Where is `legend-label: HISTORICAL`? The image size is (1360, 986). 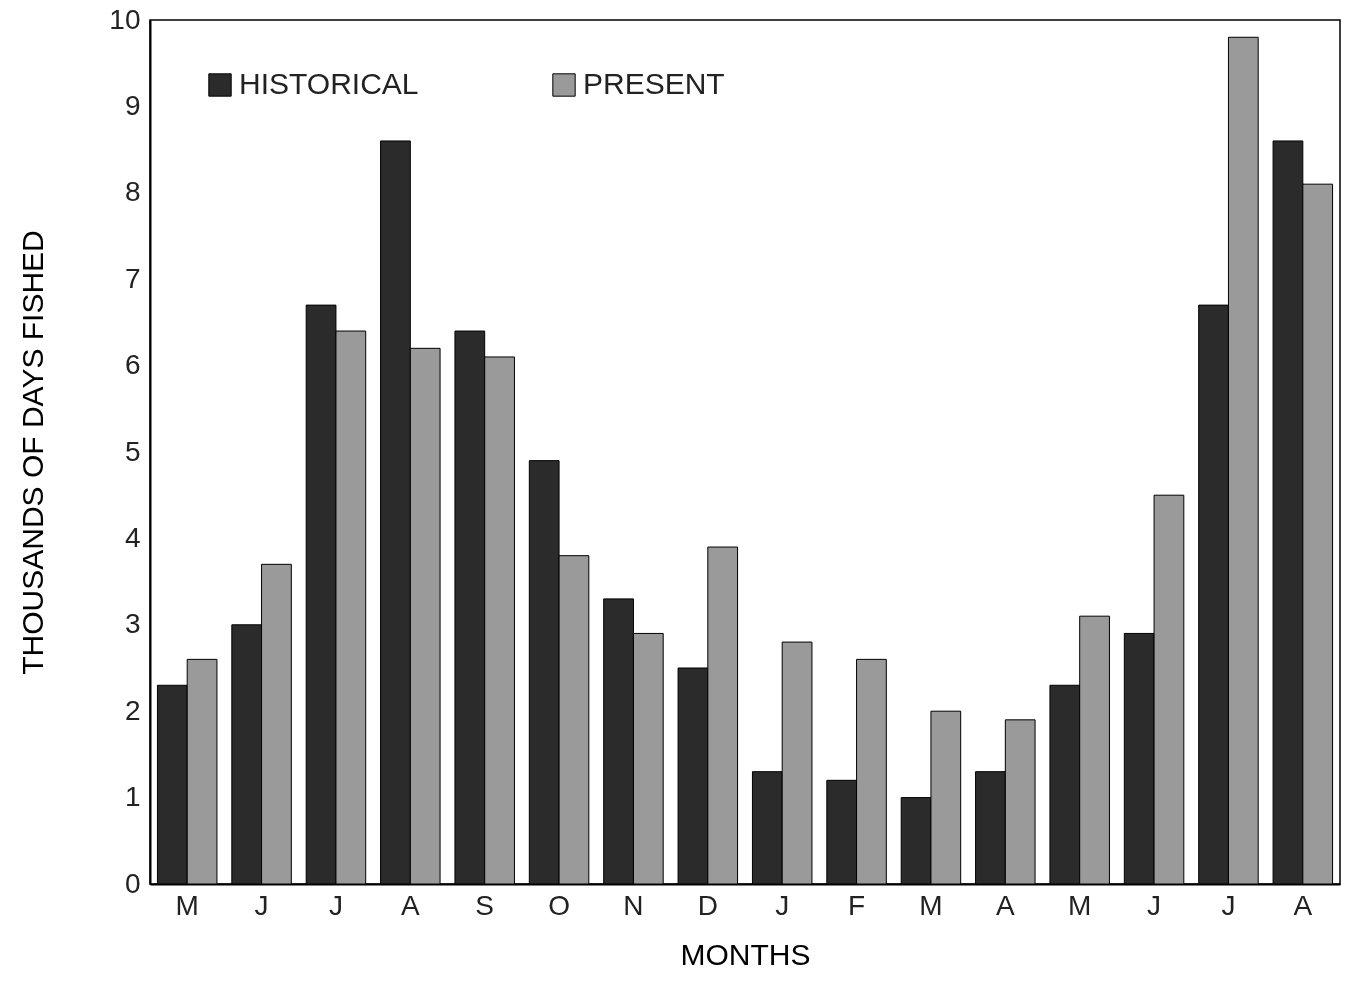 legend-label: HISTORICAL is located at coordinates (329, 83).